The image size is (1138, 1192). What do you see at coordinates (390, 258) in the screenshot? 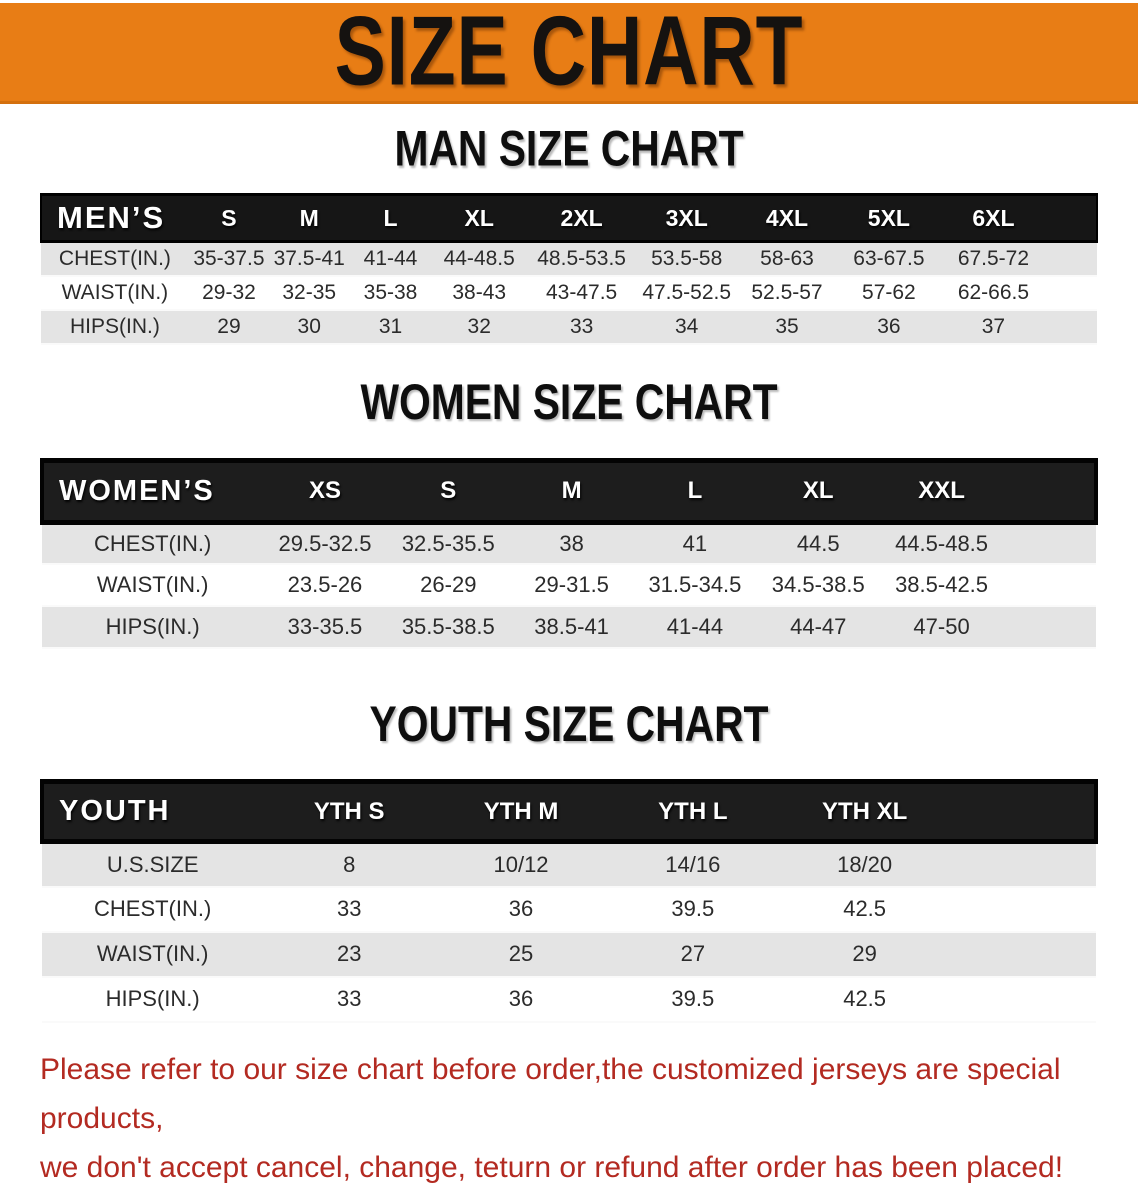
I see `size-value-cell: 41-44` at bounding box center [390, 258].